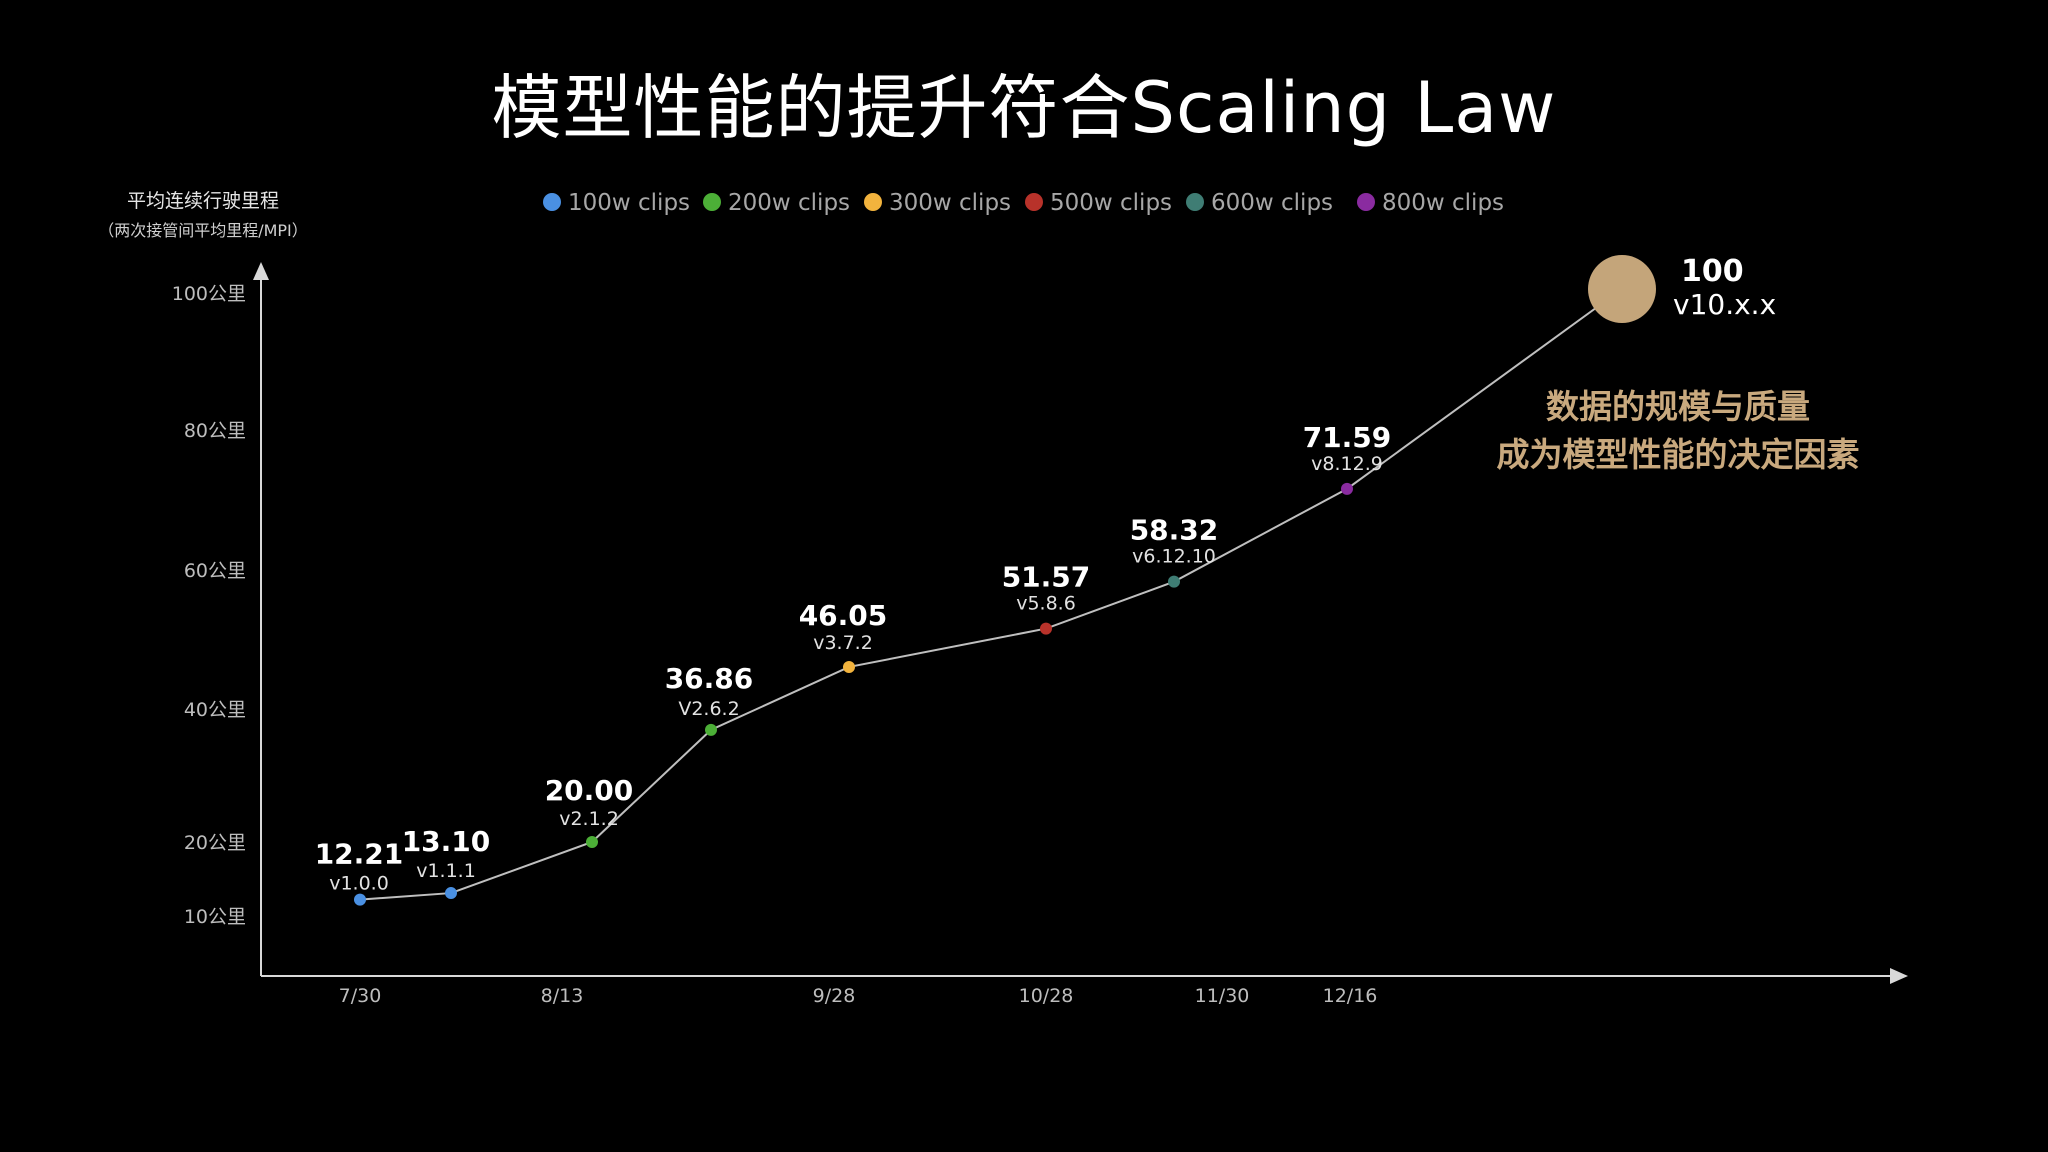 The height and width of the screenshot is (1152, 2048). I want to click on data-value-label: 51.57, so click(1046, 577).